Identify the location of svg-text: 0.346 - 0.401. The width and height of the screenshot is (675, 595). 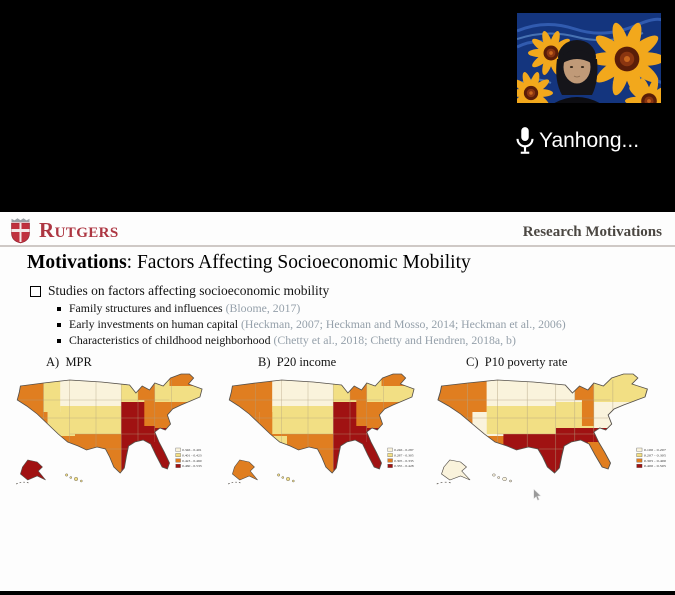
(192, 450).